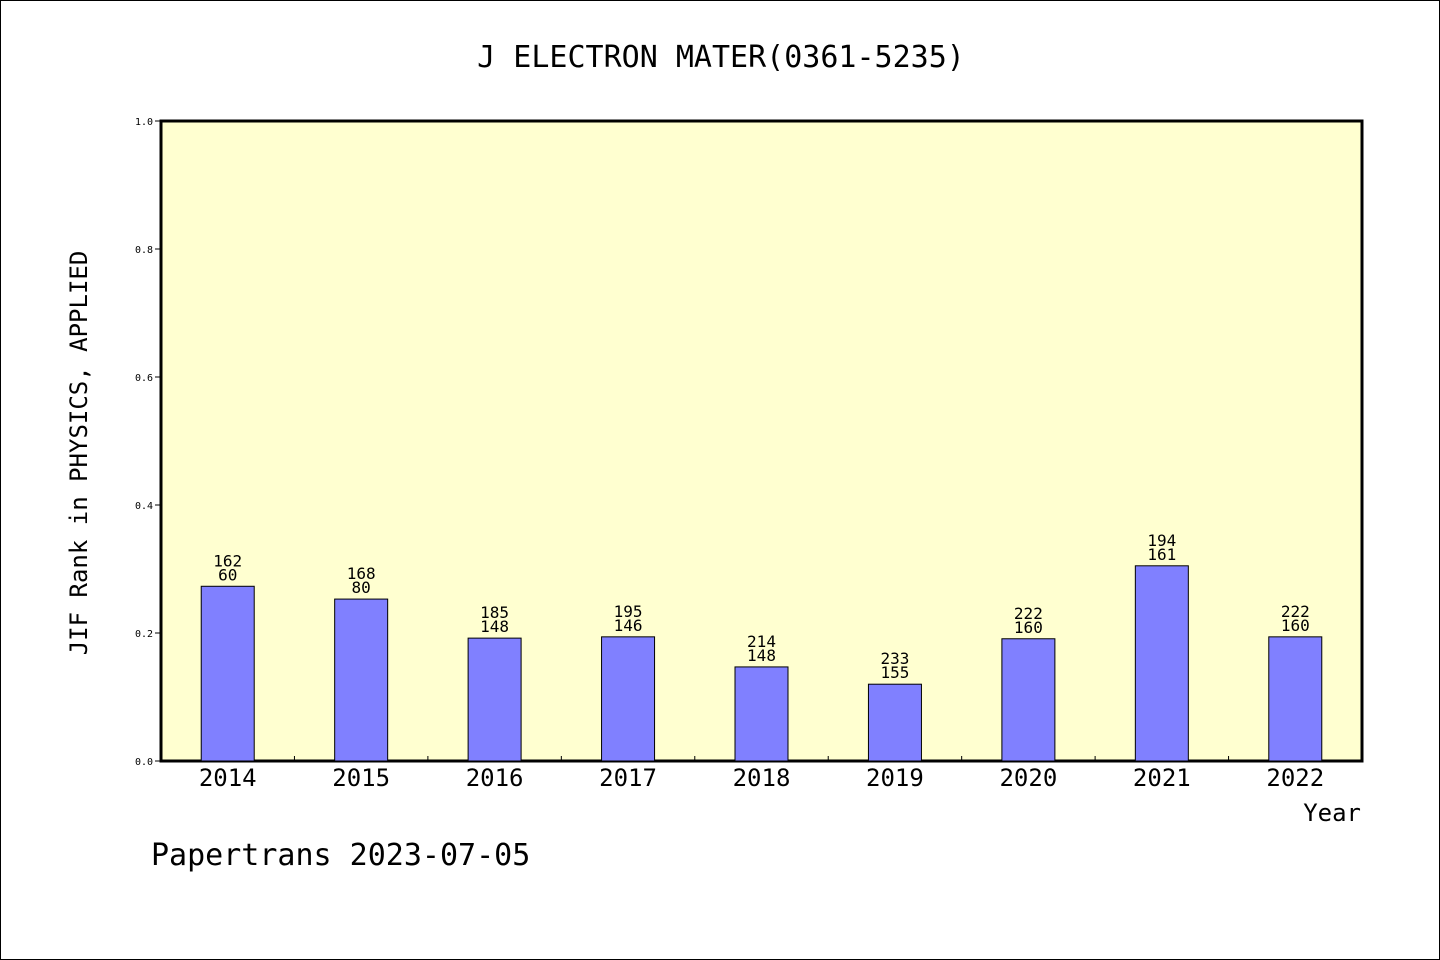 This screenshot has height=960, width=1440. Describe the element at coordinates (761, 641) in the screenshot. I see `bar-label-top: 214` at that location.